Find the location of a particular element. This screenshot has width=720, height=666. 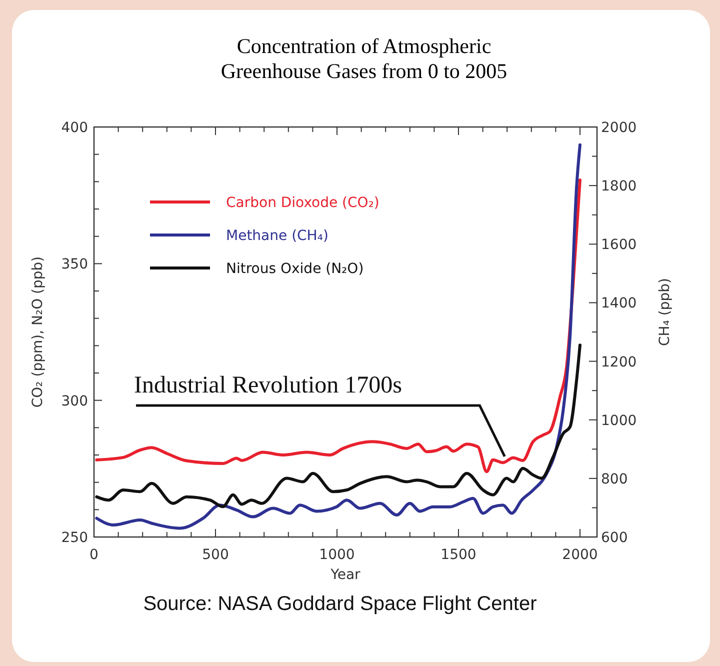

chart-title: Concentration of Atmospheric Greenhouse Gases from 0 to 2005 is located at coordinates (364, 58).